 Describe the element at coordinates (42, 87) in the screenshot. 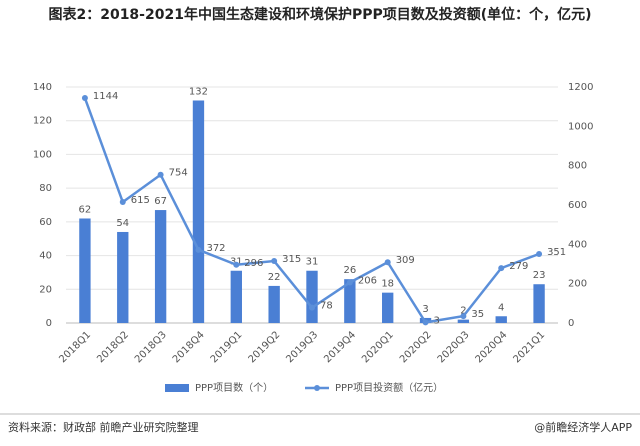

I see `y-tick-label: 140` at that location.